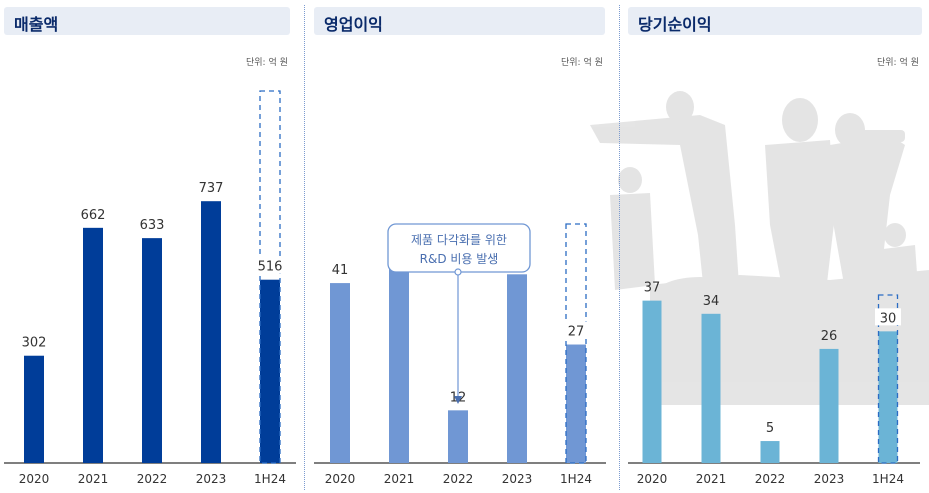 Image resolution: width=929 pixels, height=493 pixels. Describe the element at coordinates (93, 215) in the screenshot. I see `data-label-2021: 662` at that location.